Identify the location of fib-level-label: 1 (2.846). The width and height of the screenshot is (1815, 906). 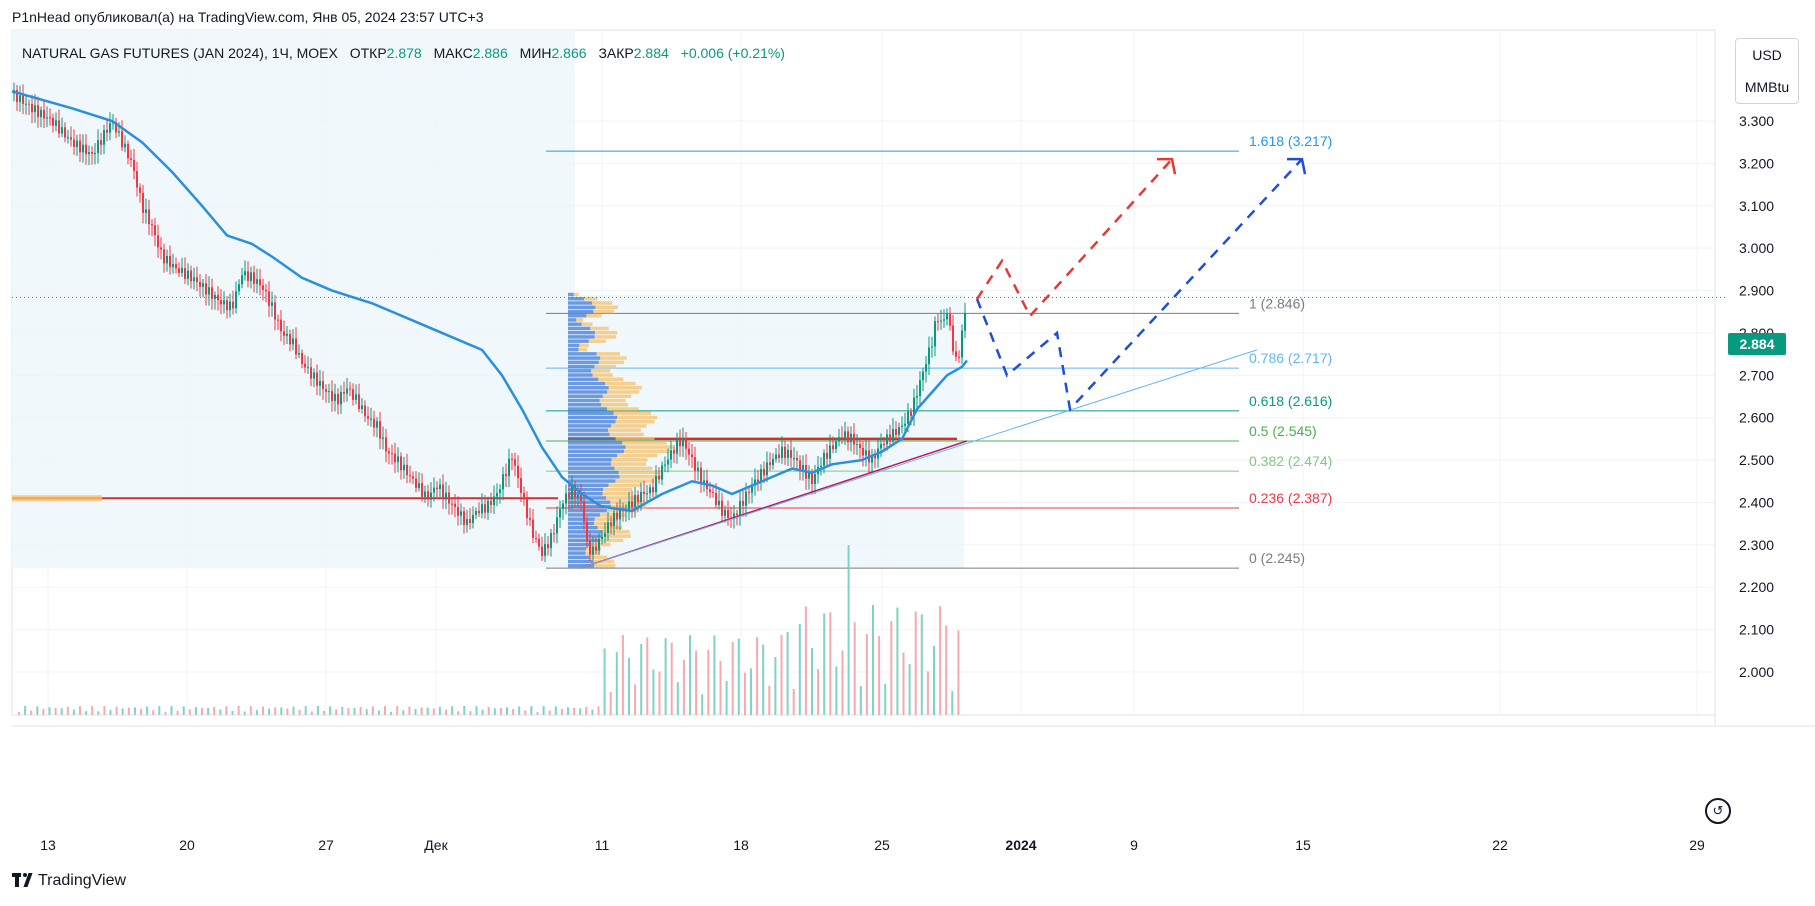
(1277, 303).